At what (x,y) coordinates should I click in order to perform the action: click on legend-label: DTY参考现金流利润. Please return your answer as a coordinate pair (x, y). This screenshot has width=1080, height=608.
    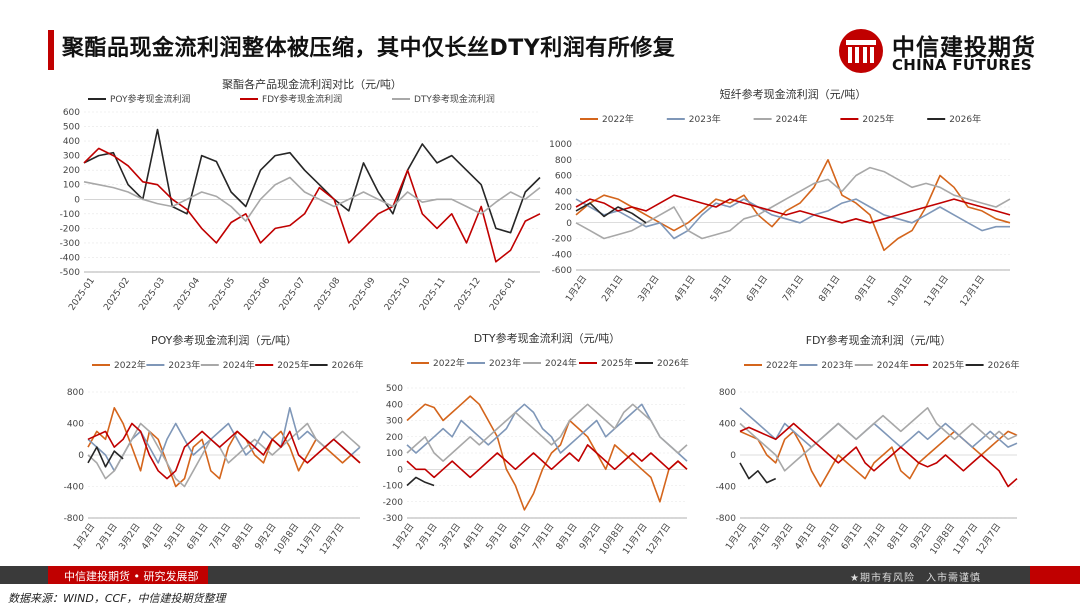
    Looking at the image, I should click on (454, 99).